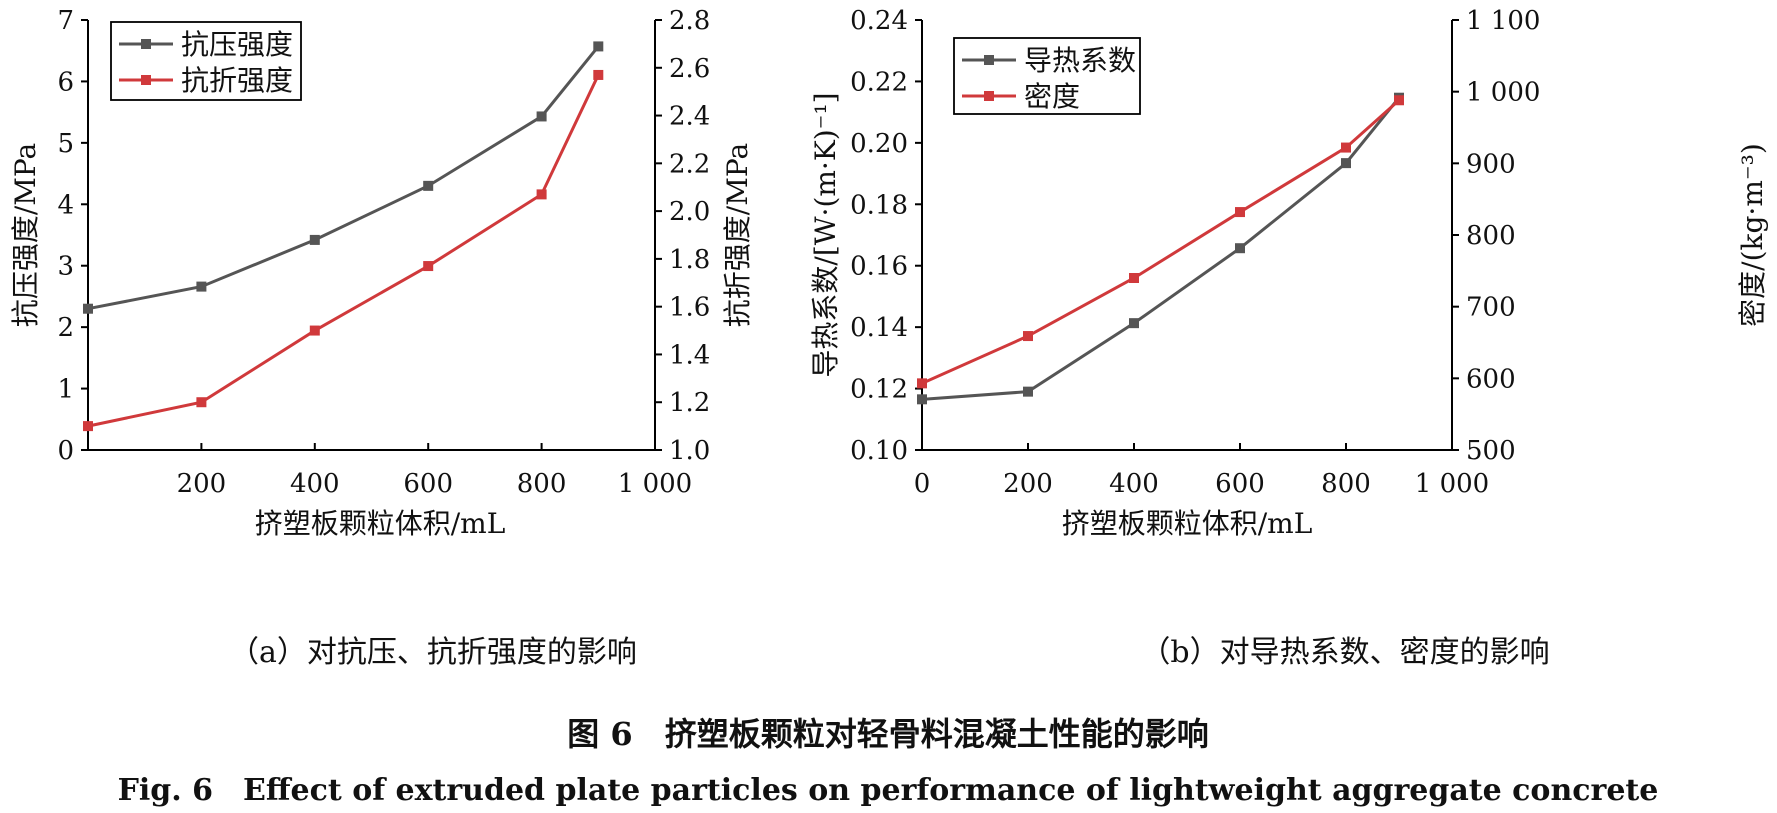 The image size is (1777, 813). What do you see at coordinates (1491, 379) in the screenshot?
I see `y-right-tick-label: 600` at bounding box center [1491, 379].